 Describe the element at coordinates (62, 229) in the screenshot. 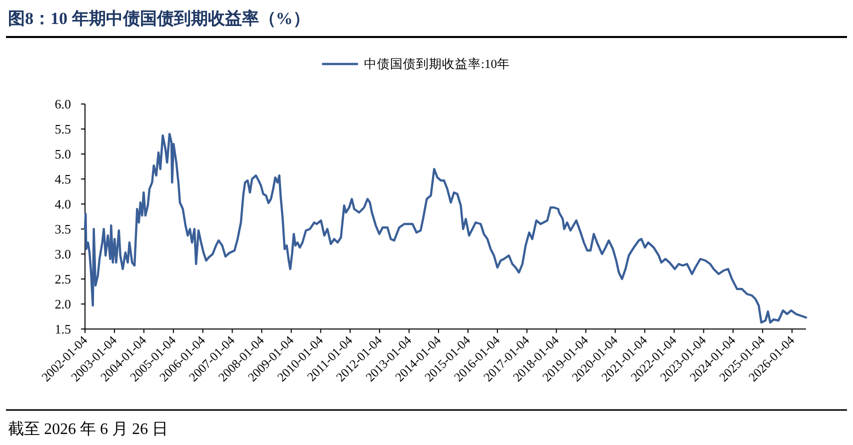

I see `y-tick-label: 3.5` at that location.